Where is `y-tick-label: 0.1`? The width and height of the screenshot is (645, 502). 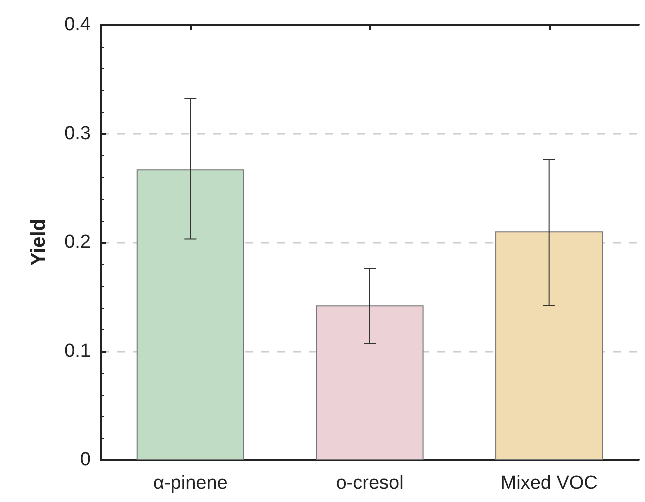
y-tick-label: 0.1 is located at coordinates (77, 351).